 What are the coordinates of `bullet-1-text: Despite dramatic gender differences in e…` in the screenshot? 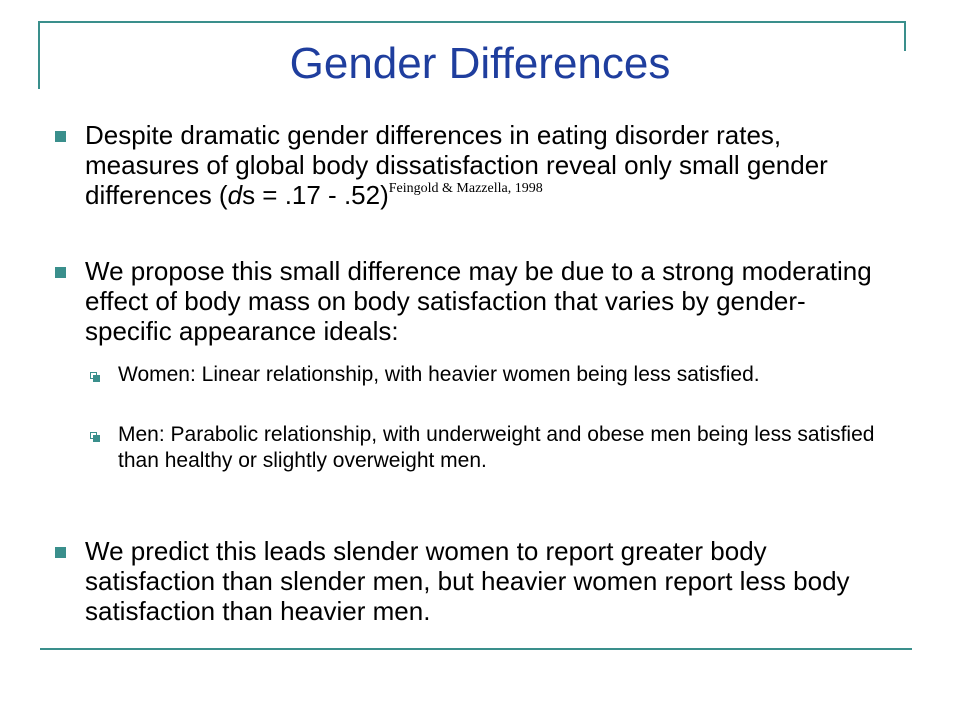 It's located at (456, 165).